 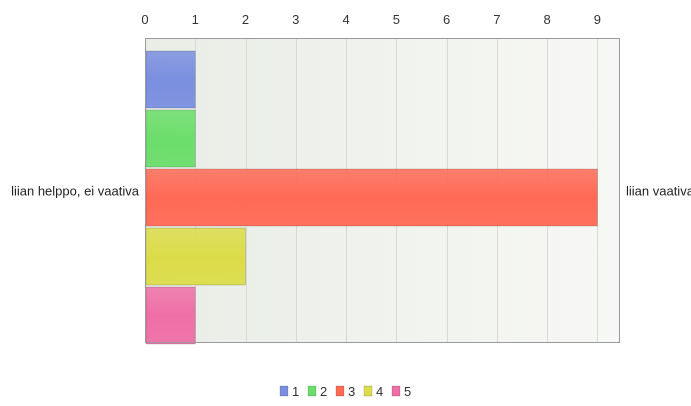 I want to click on x-tick-label: 4, so click(x=345, y=19).